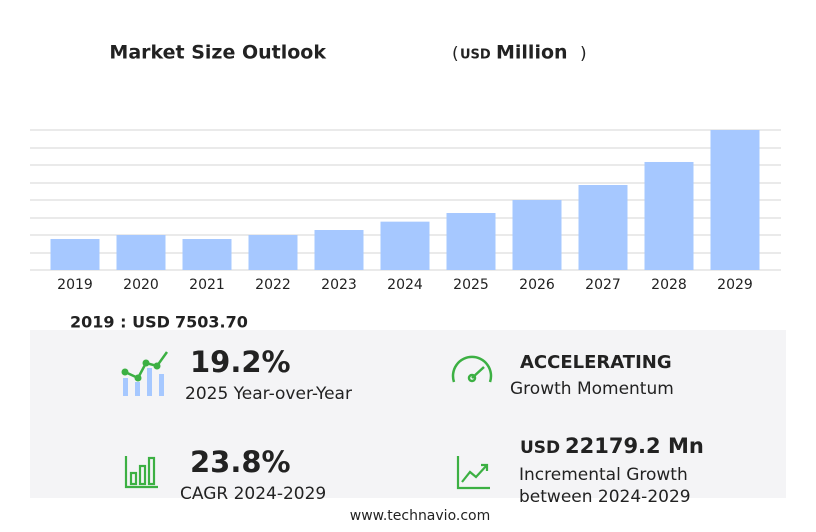 The height and width of the screenshot is (532, 816). Describe the element at coordinates (240, 362) in the screenshot. I see `yoy-value: 19.2%` at that location.